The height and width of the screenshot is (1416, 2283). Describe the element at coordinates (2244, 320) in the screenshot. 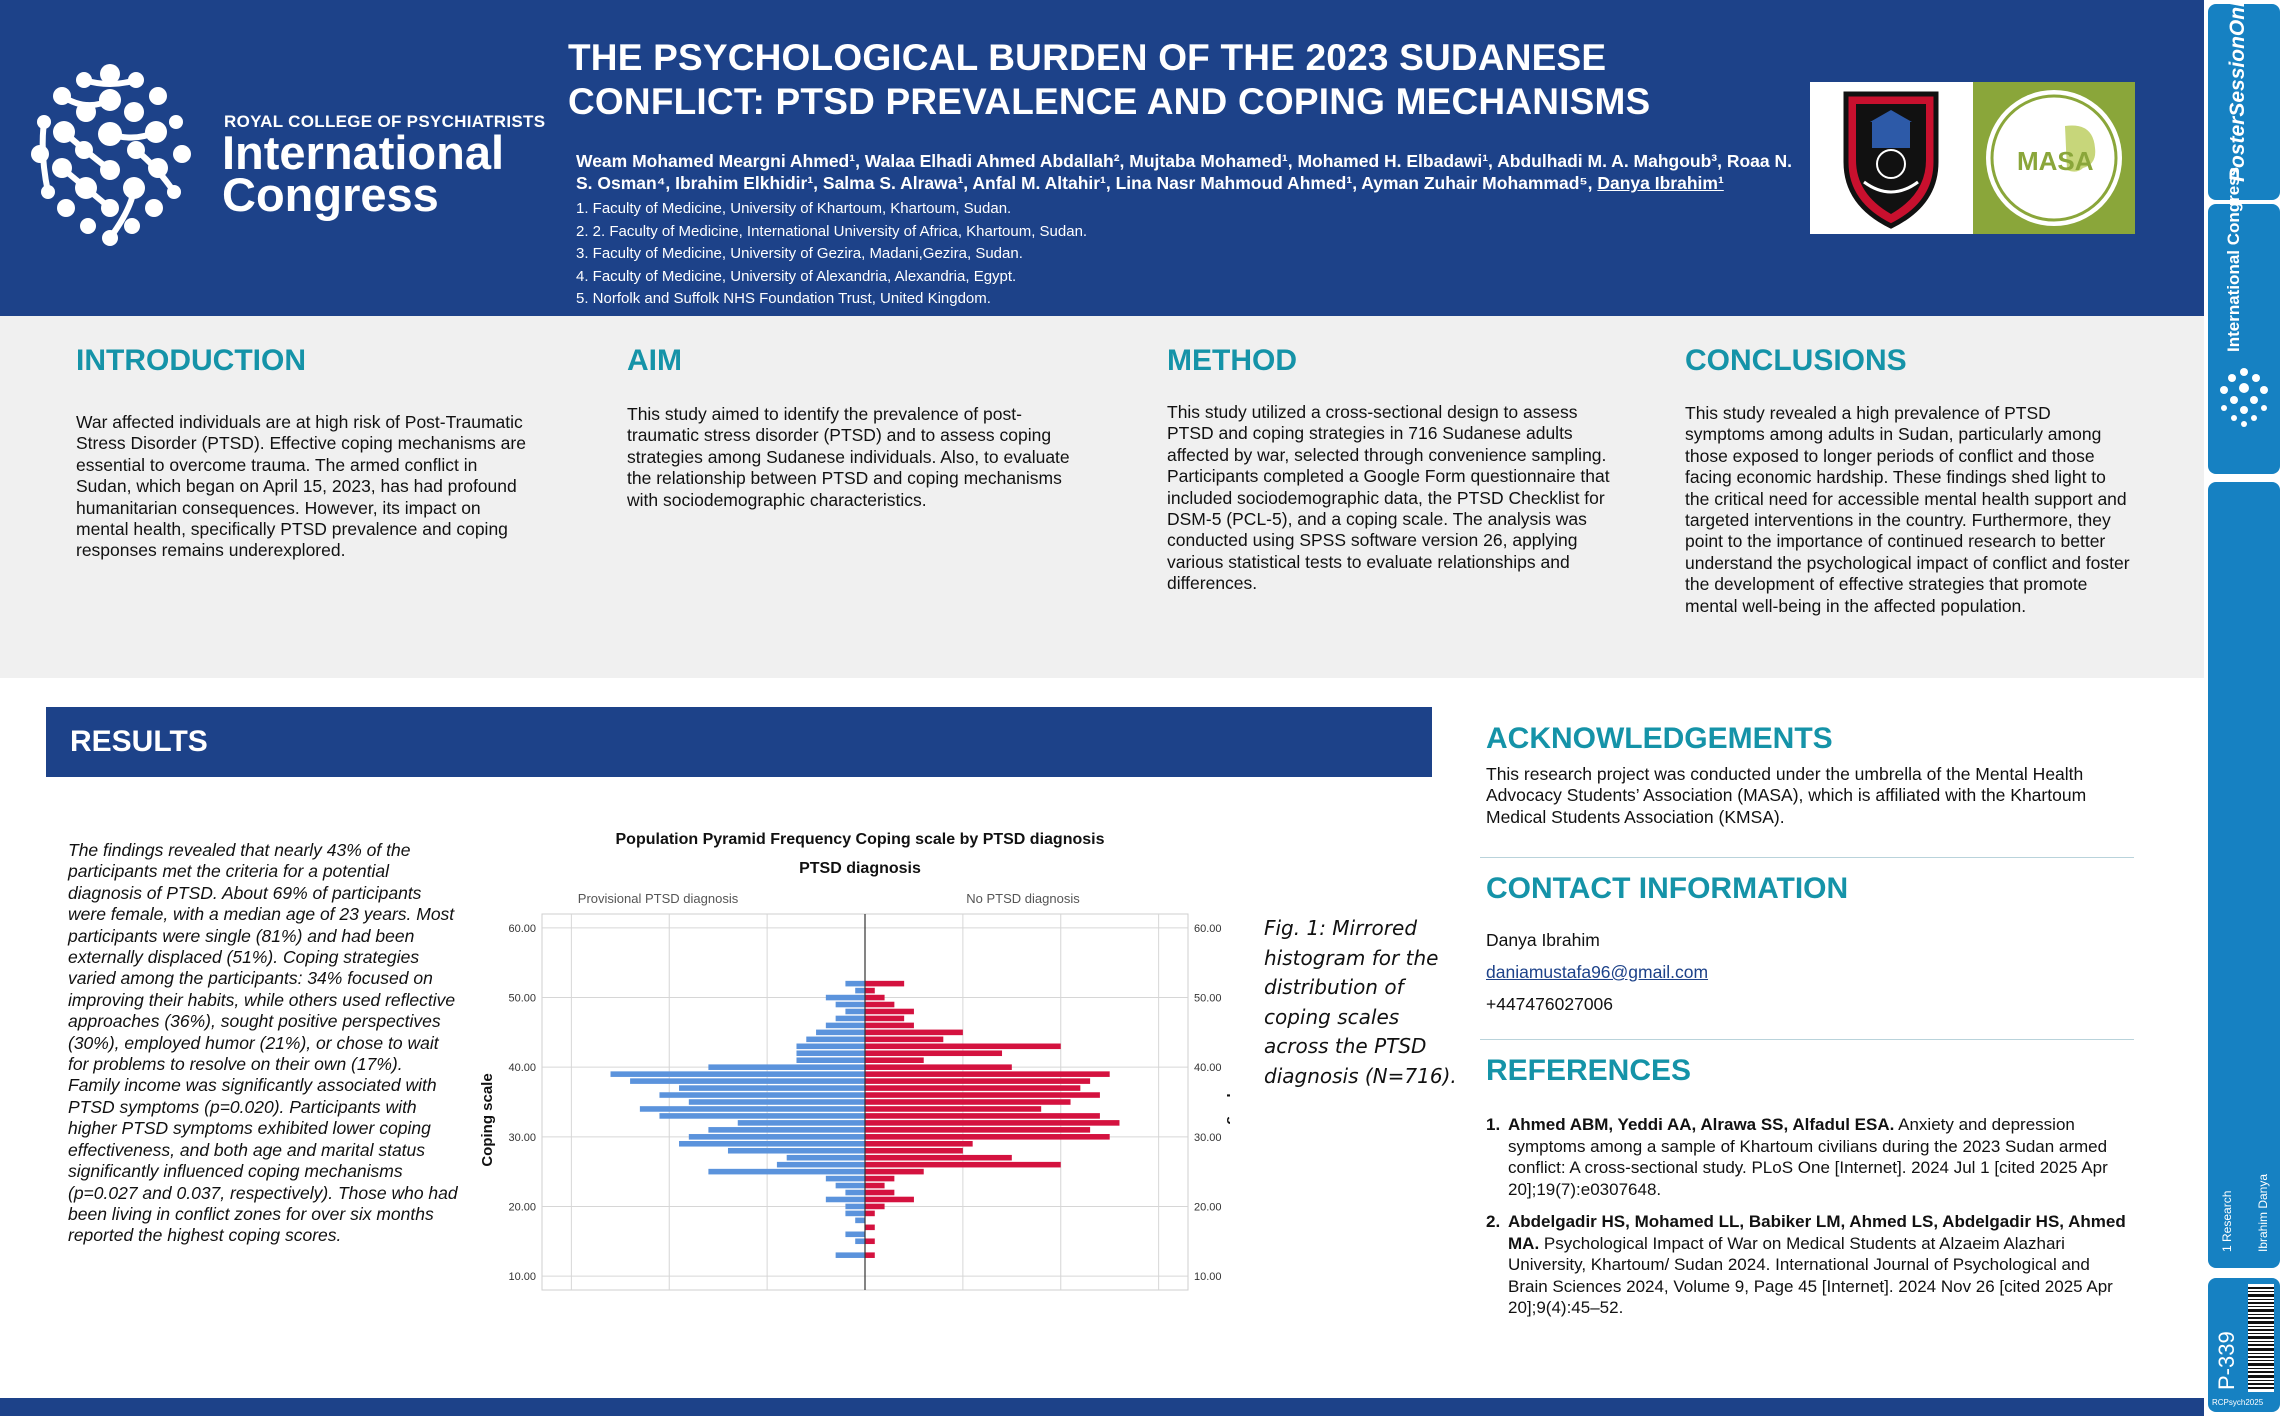

I see `congress-tab: International Congress` at that location.